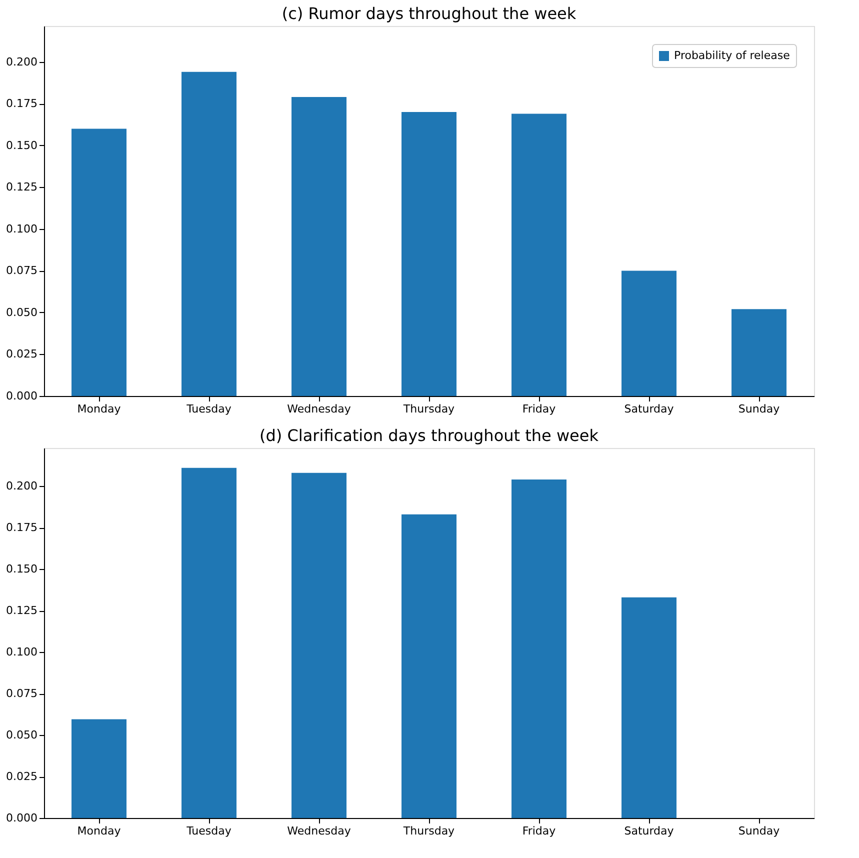  I want to click on chart-title: (c) Rumor days throughout the week, so click(429, 13).